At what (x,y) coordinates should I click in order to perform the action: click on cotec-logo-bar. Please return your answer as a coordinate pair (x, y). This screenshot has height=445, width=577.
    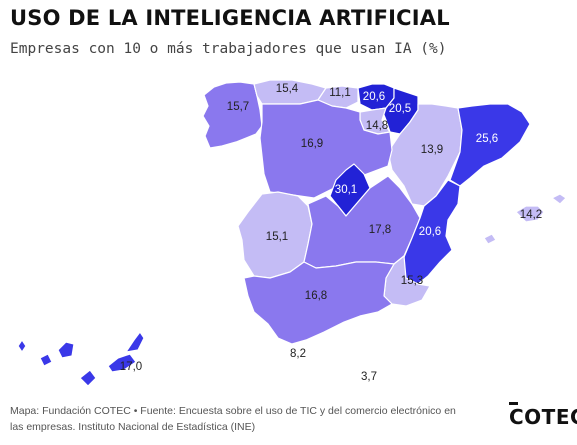
    Looking at the image, I should click on (513, 403).